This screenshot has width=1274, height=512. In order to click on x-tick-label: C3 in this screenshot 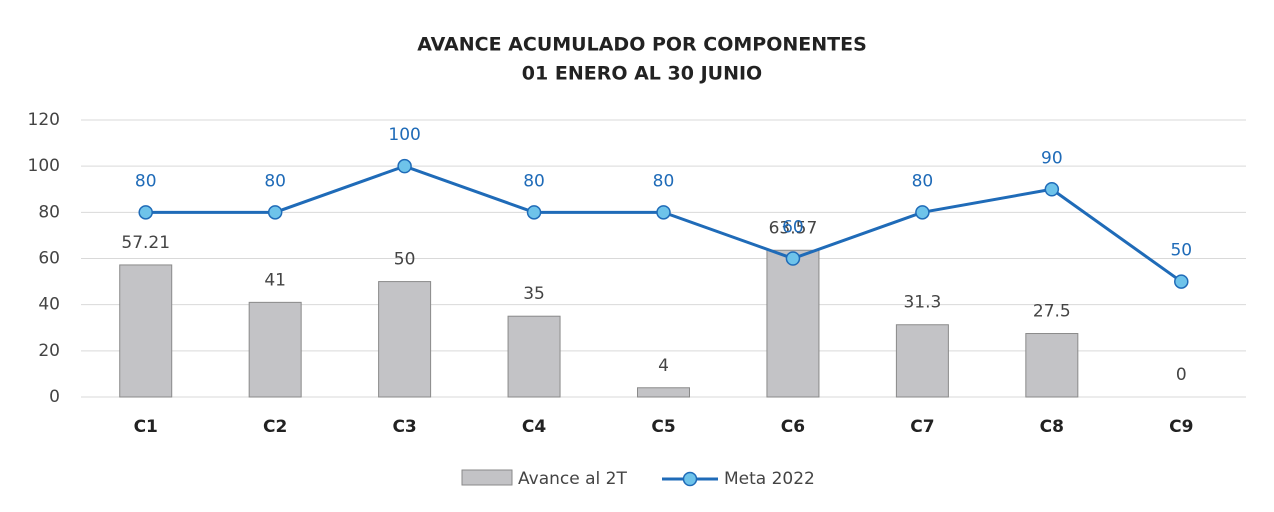, I will do `click(404, 427)`.